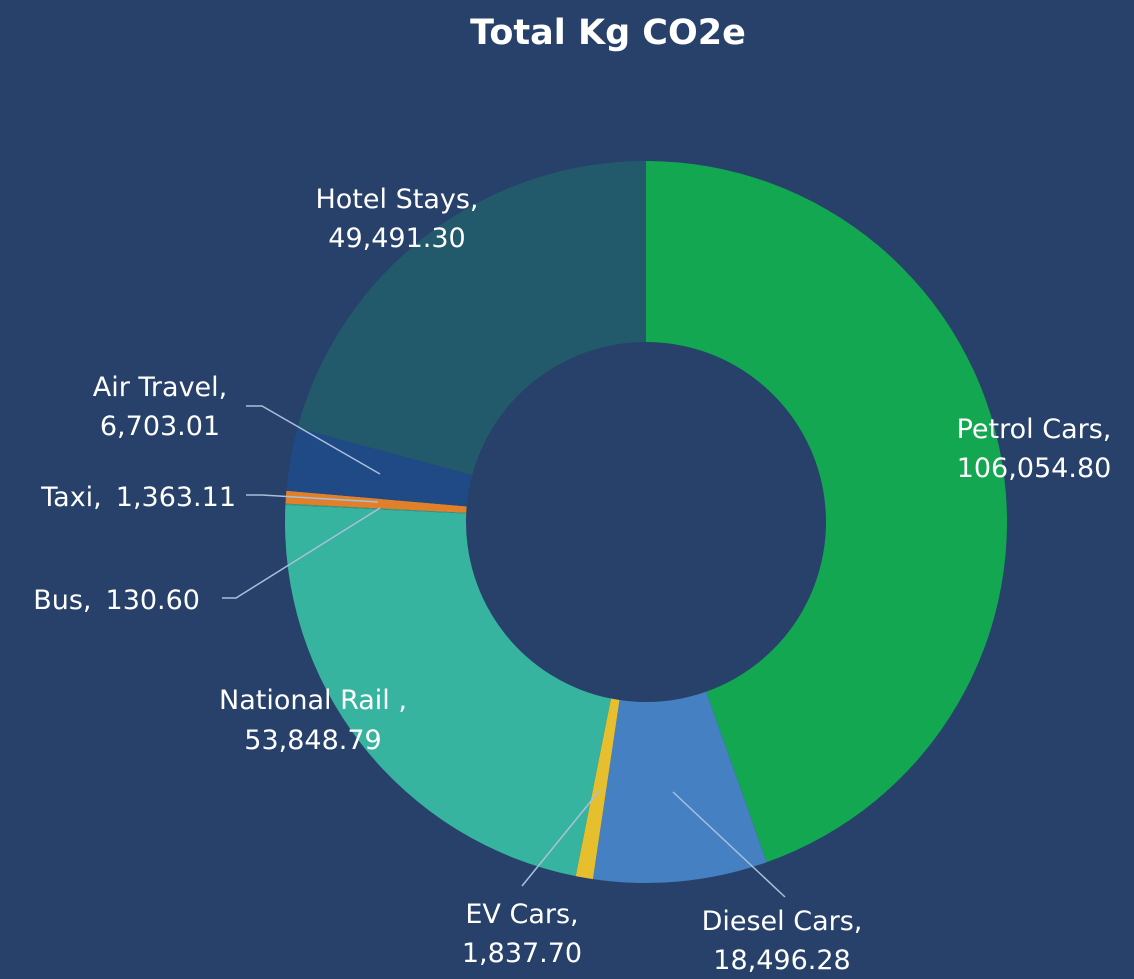 Image resolution: width=1134 pixels, height=979 pixels. Describe the element at coordinates (396, 199) in the screenshot. I see `category-name: Hotel Stays,` at that location.